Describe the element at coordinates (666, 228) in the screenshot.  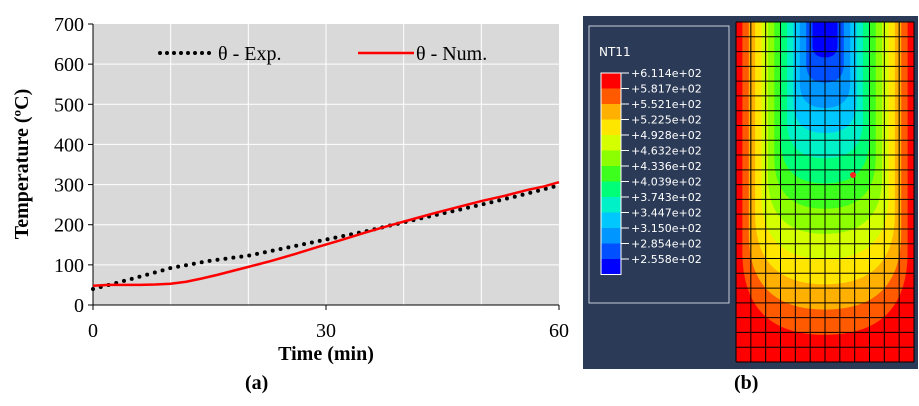
I see `legend-value: +3.150e+02` at that location.